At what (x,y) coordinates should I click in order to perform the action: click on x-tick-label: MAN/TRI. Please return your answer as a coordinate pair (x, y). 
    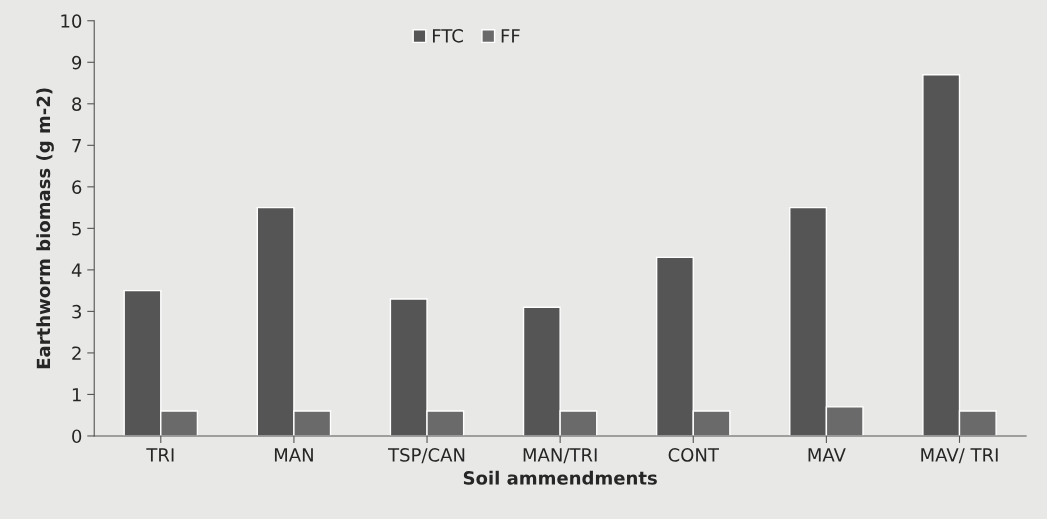
    Looking at the image, I should click on (560, 456).